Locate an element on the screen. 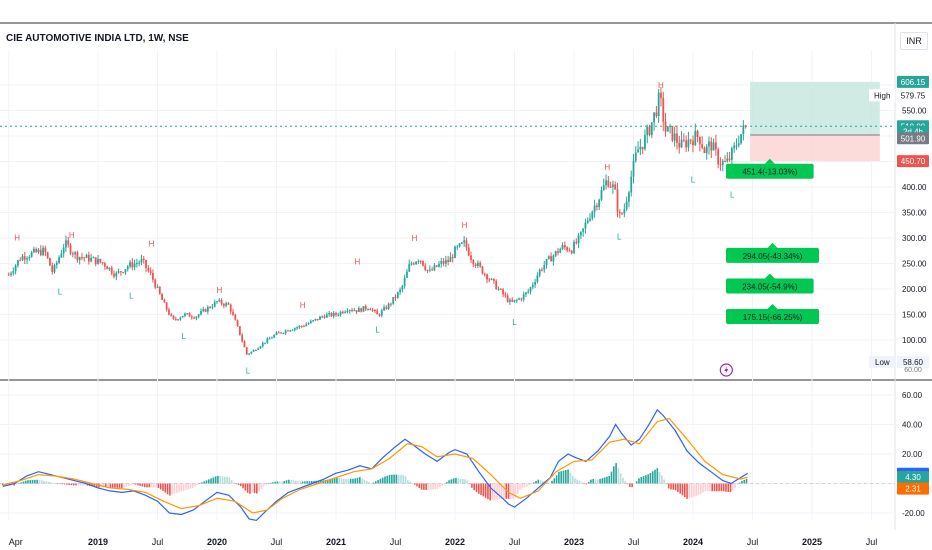  price-badge-text: 606.15 is located at coordinates (913, 82).